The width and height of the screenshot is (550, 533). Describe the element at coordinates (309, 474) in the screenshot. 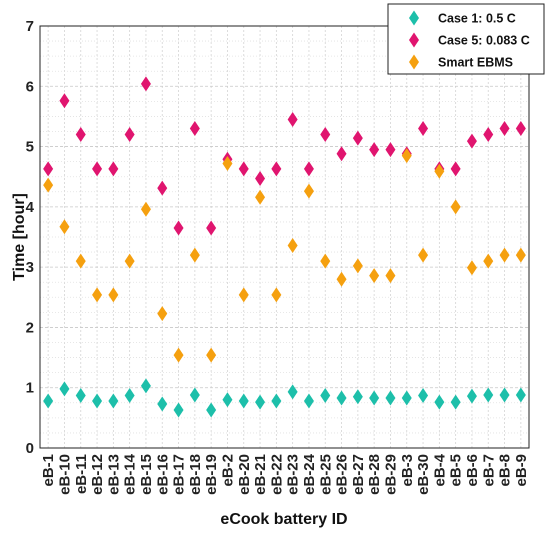

I see `x-tick-label: eB-24` at that location.